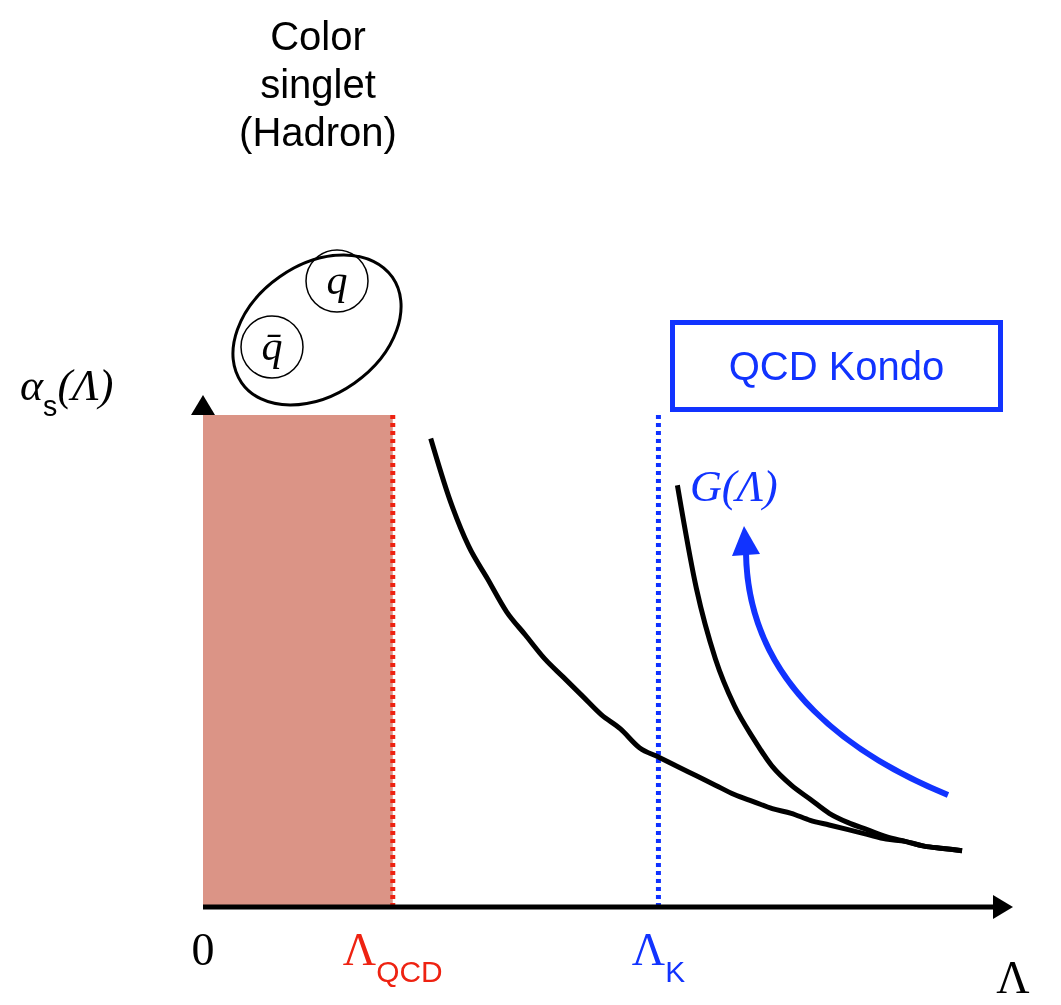  I want to click on x-tick-label: Λ$_{K}$, so click(658, 956).